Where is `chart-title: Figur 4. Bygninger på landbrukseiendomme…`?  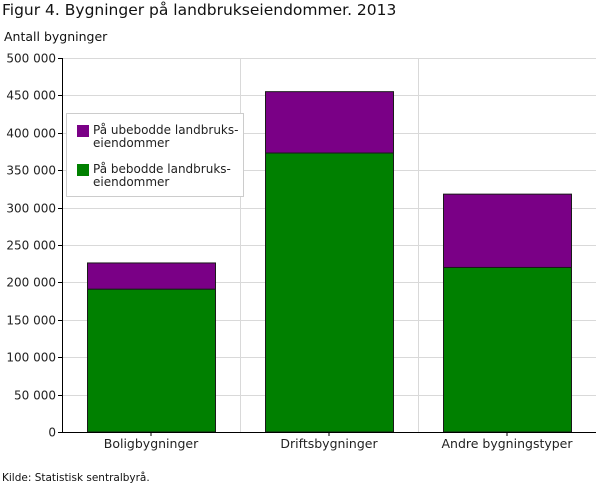
chart-title: Figur 4. Bygninger på landbrukseiendomme… is located at coordinates (199, 10).